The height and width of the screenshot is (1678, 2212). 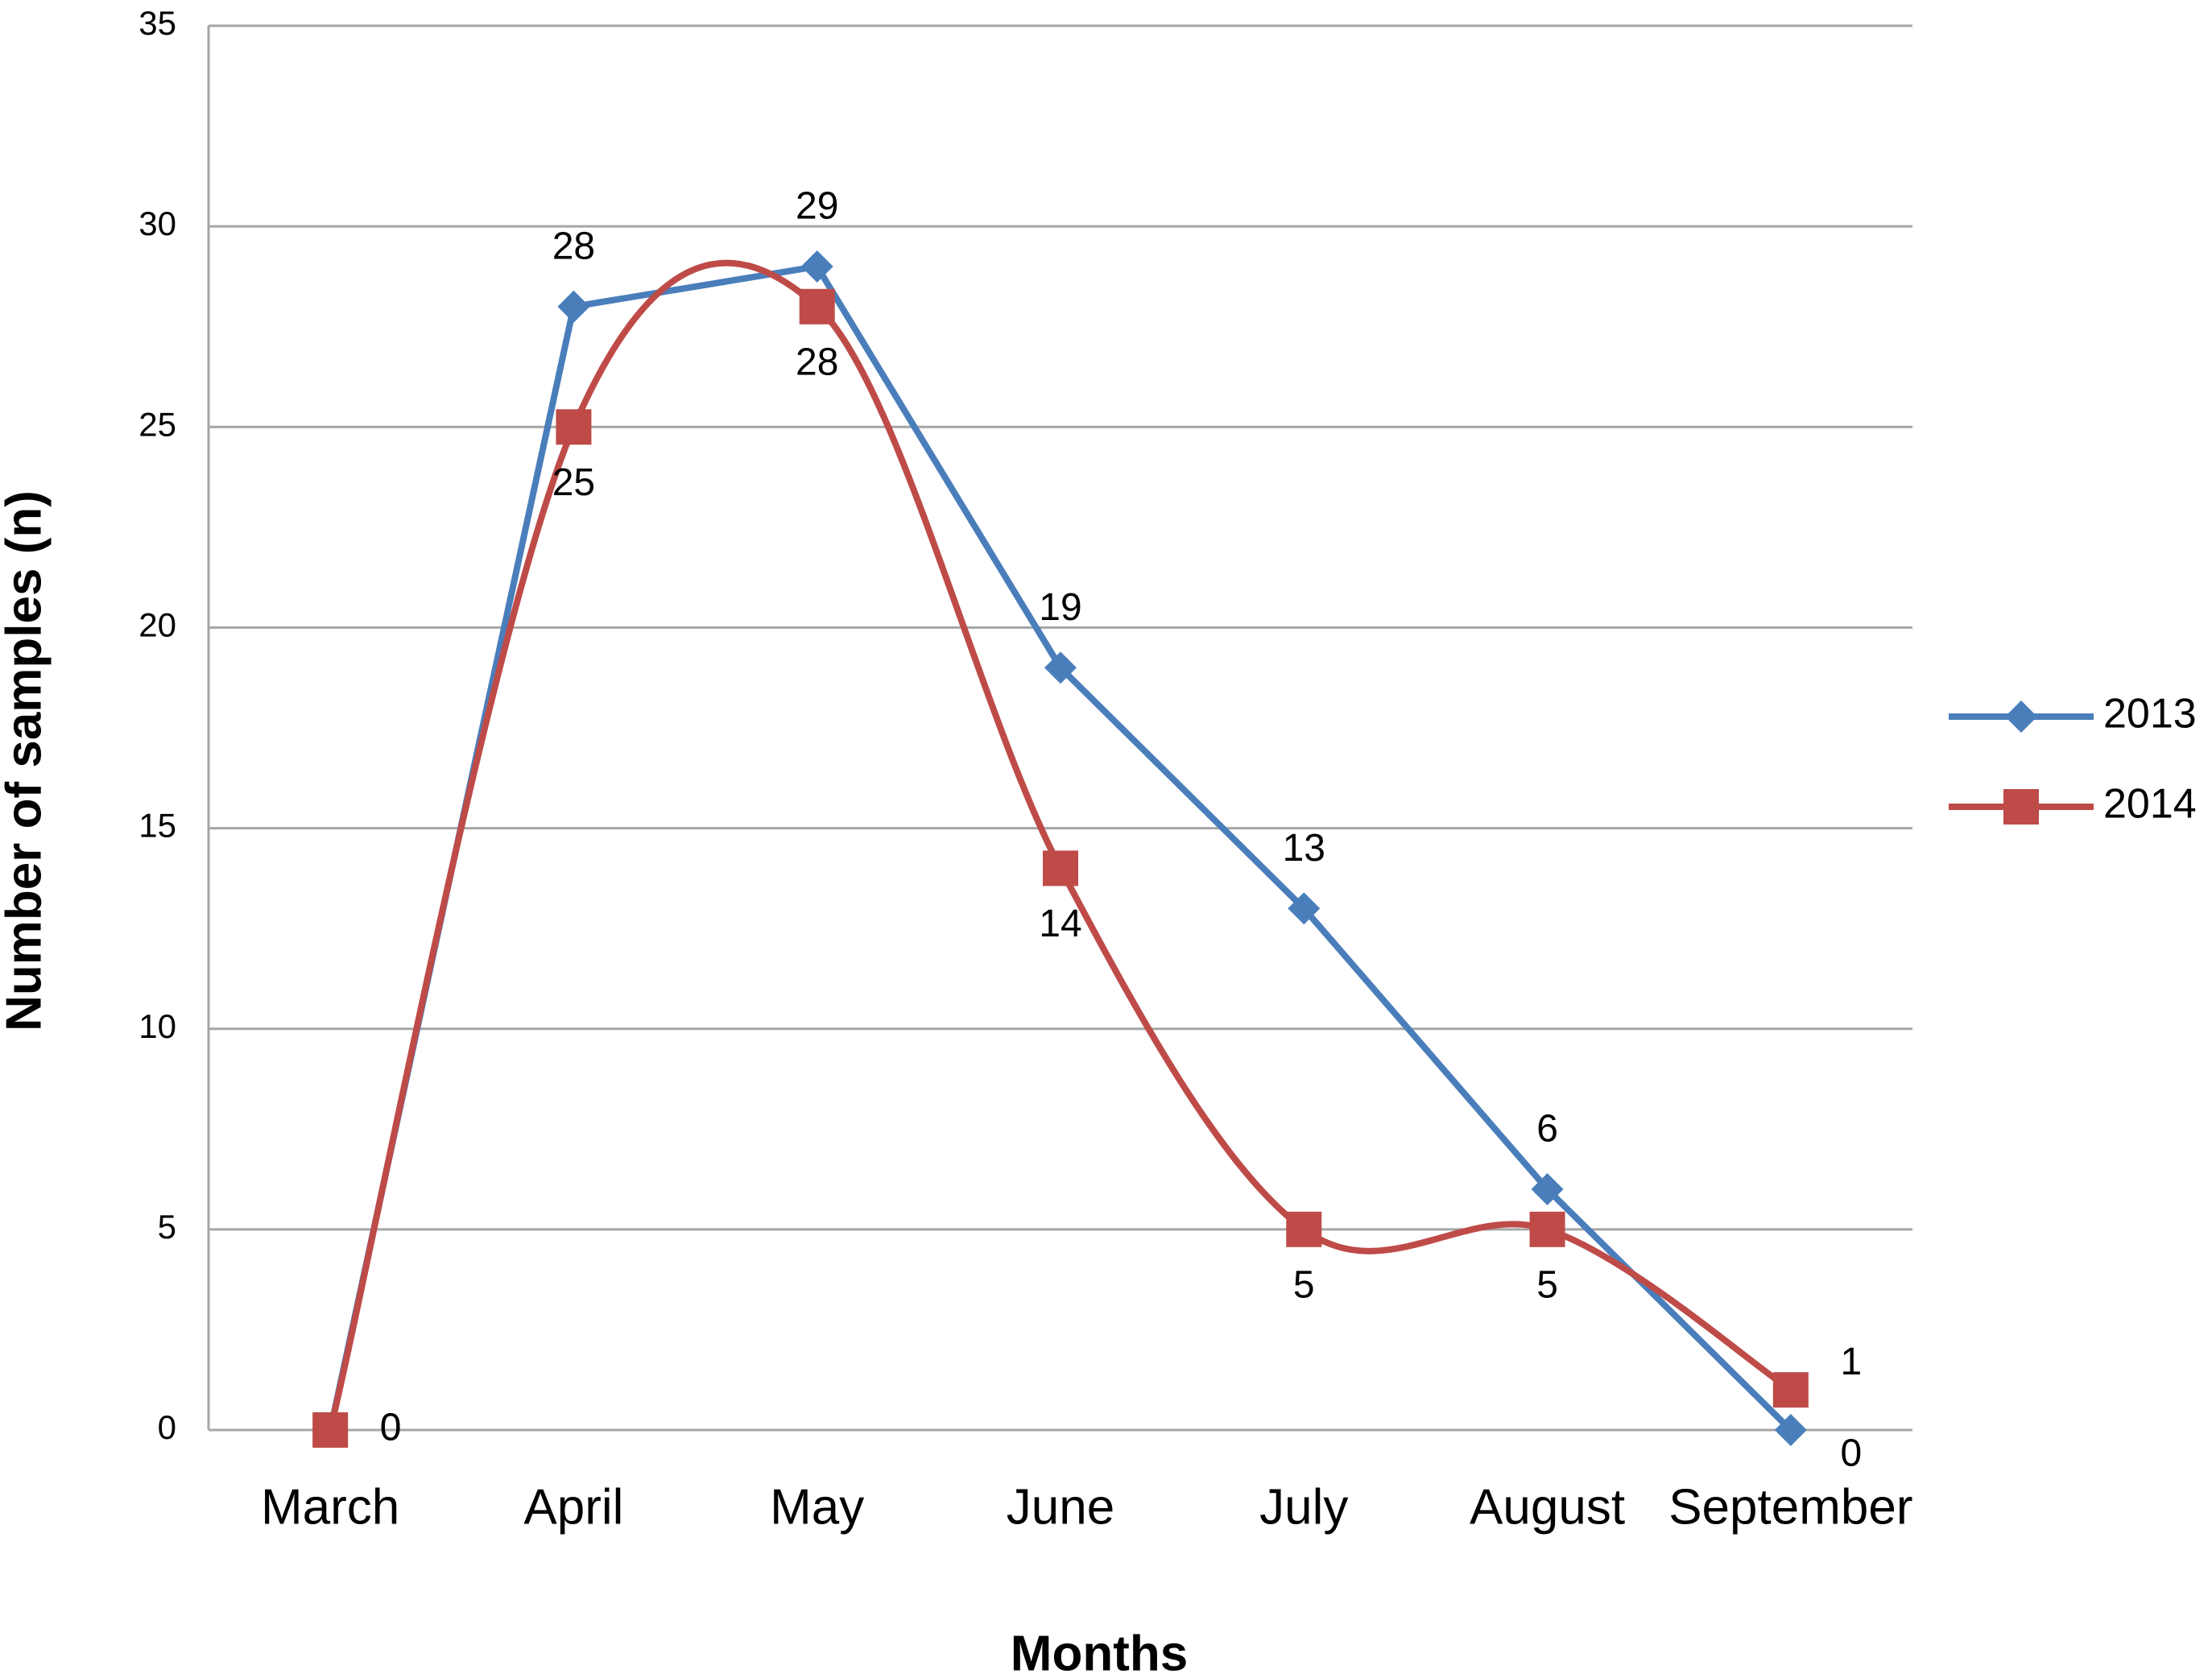 What do you see at coordinates (167, 1427) in the screenshot?
I see `y-tick-label: 0` at bounding box center [167, 1427].